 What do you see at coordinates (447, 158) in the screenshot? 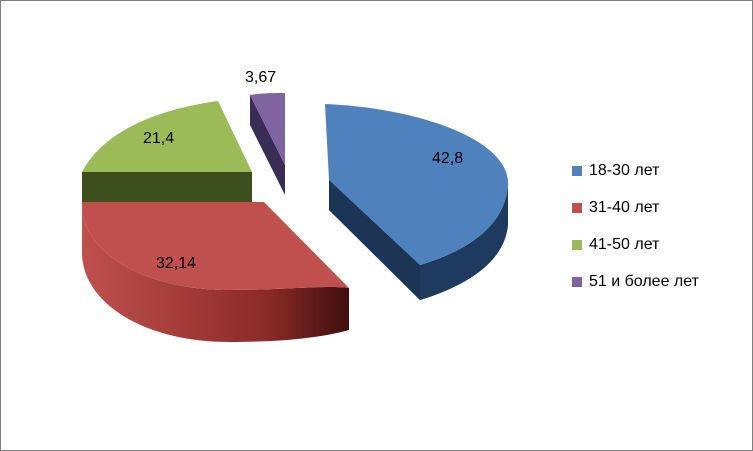
I see `data-label-18-30: 42,8` at bounding box center [447, 158].